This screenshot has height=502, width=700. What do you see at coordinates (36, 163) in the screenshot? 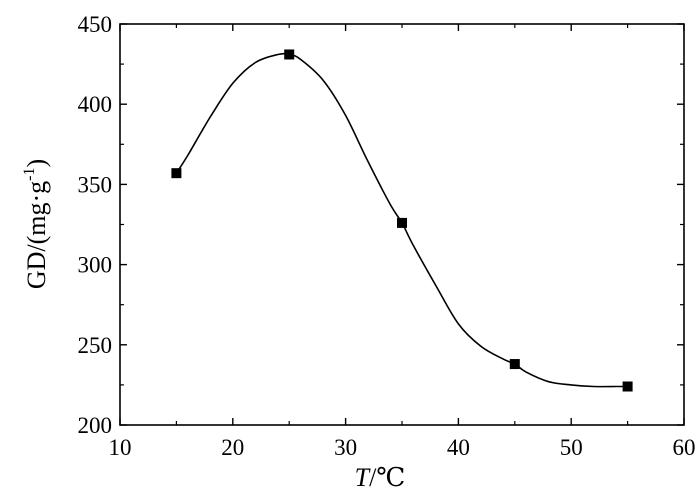
I see `y-axis-label-close: )` at bounding box center [36, 163].